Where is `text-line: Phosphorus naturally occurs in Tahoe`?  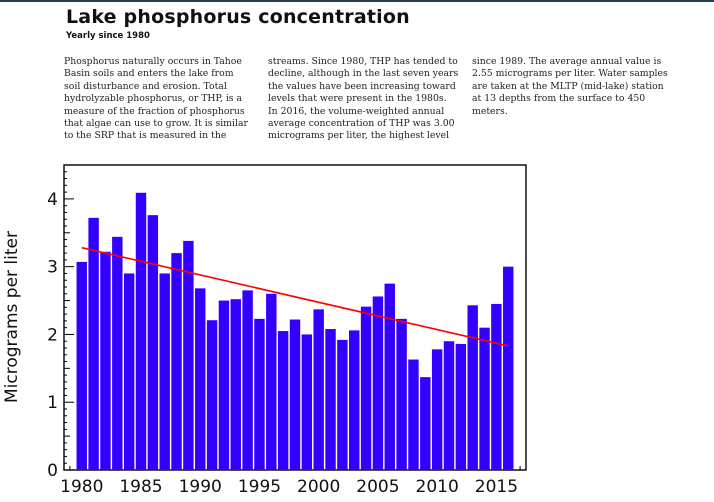
text-line: Phosphorus naturally occurs in Tahoe is located at coordinates (153, 61).